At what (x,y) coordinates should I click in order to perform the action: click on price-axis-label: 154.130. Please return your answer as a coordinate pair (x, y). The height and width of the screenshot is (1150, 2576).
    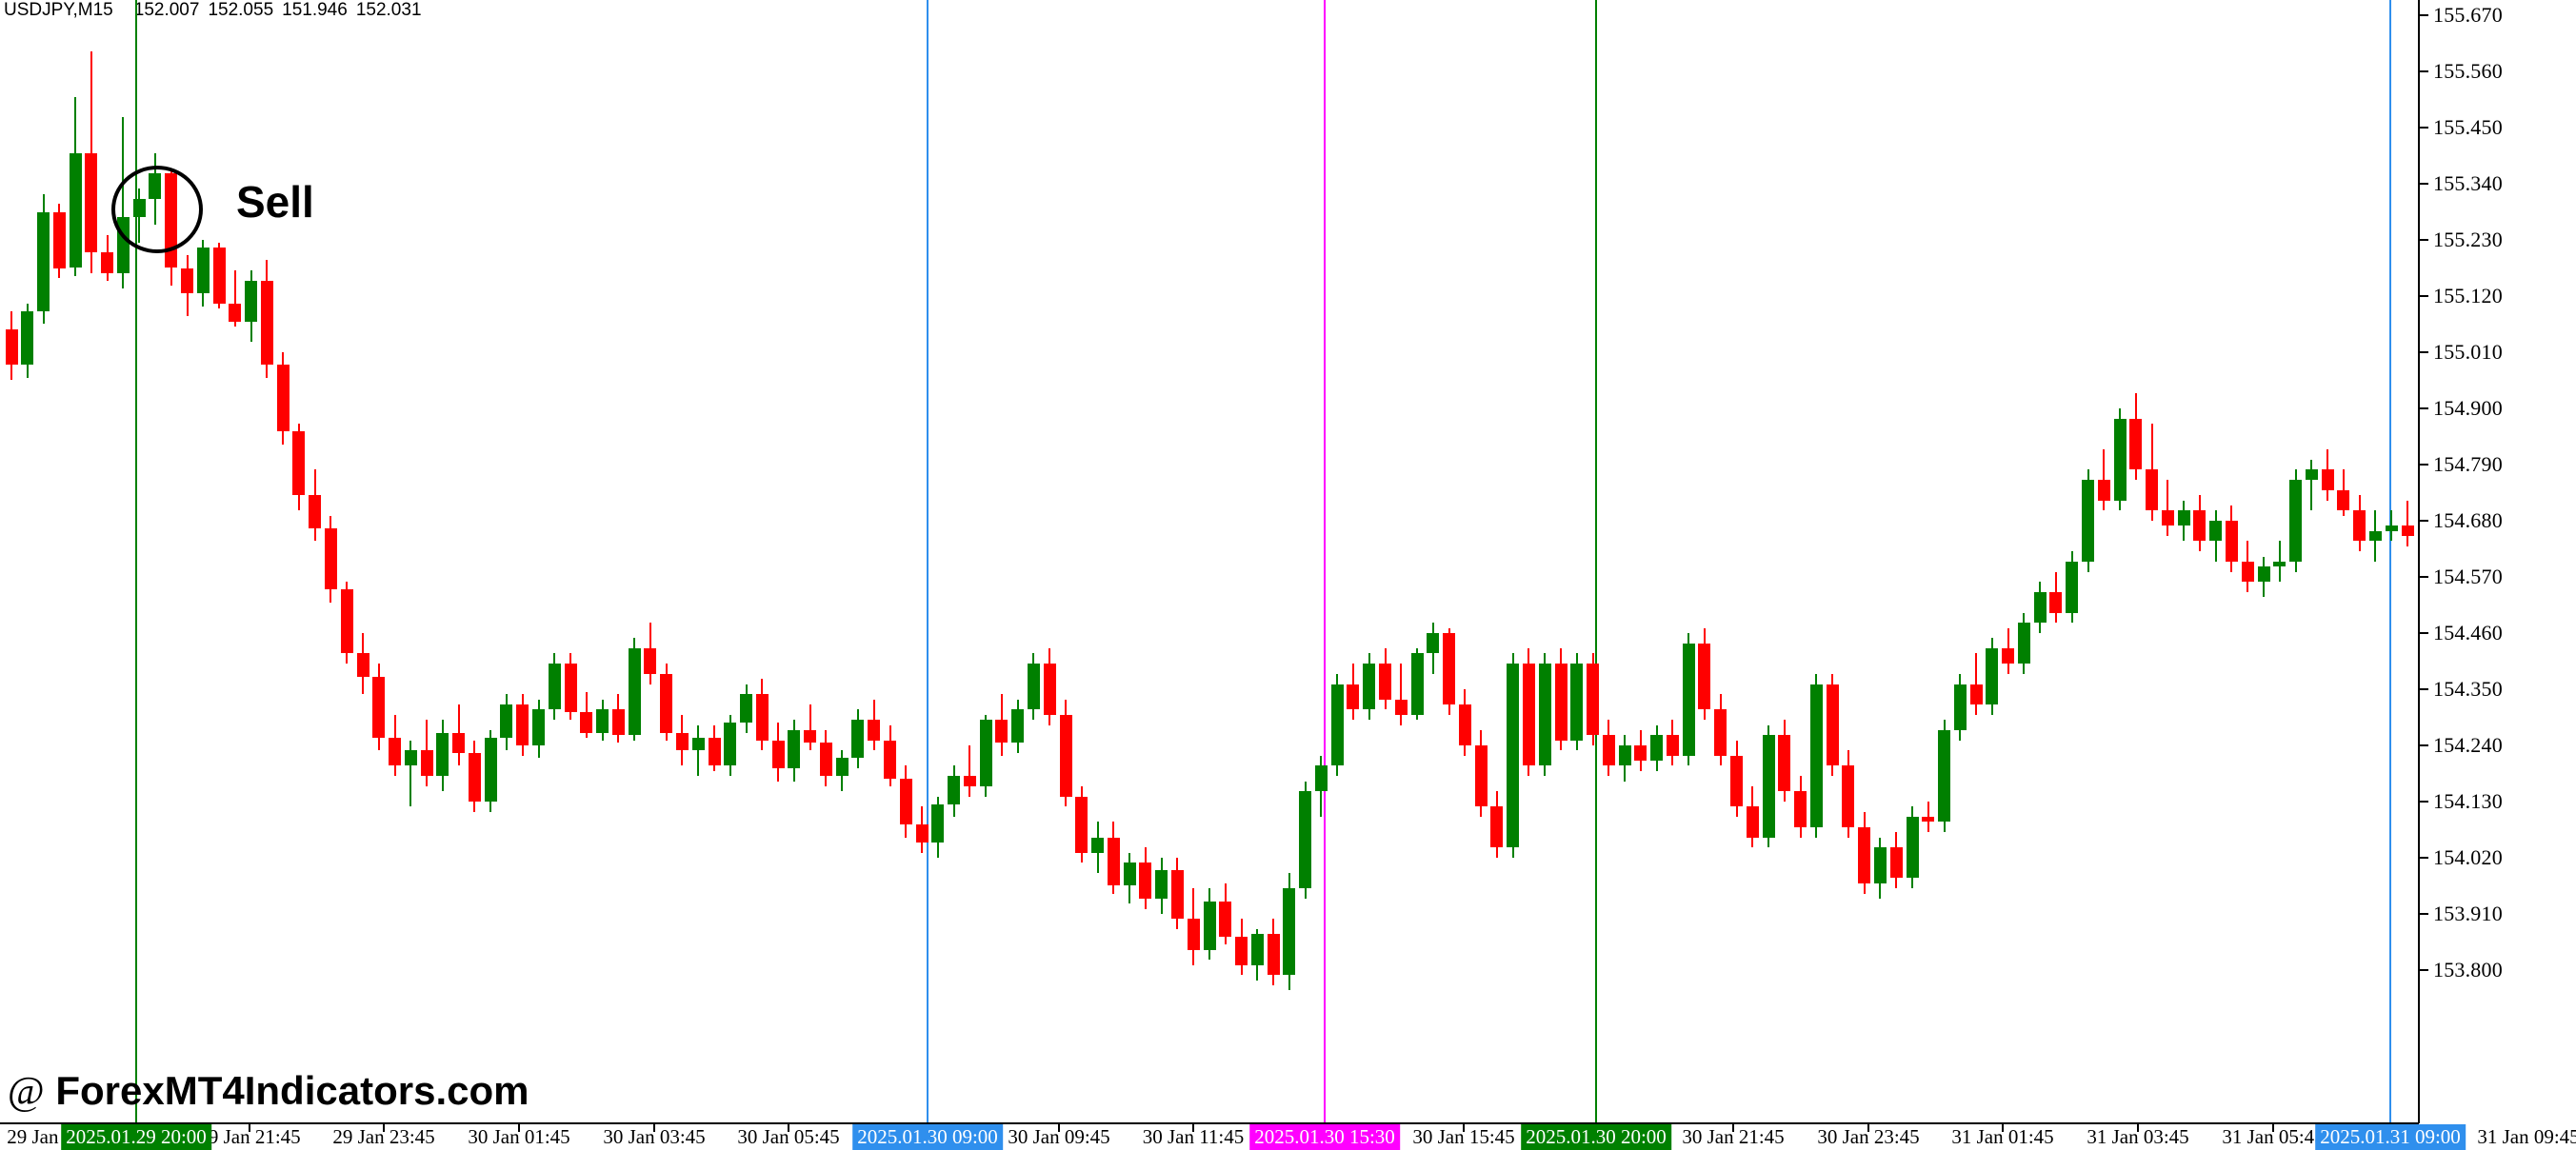
    Looking at the image, I should click on (2468, 801).